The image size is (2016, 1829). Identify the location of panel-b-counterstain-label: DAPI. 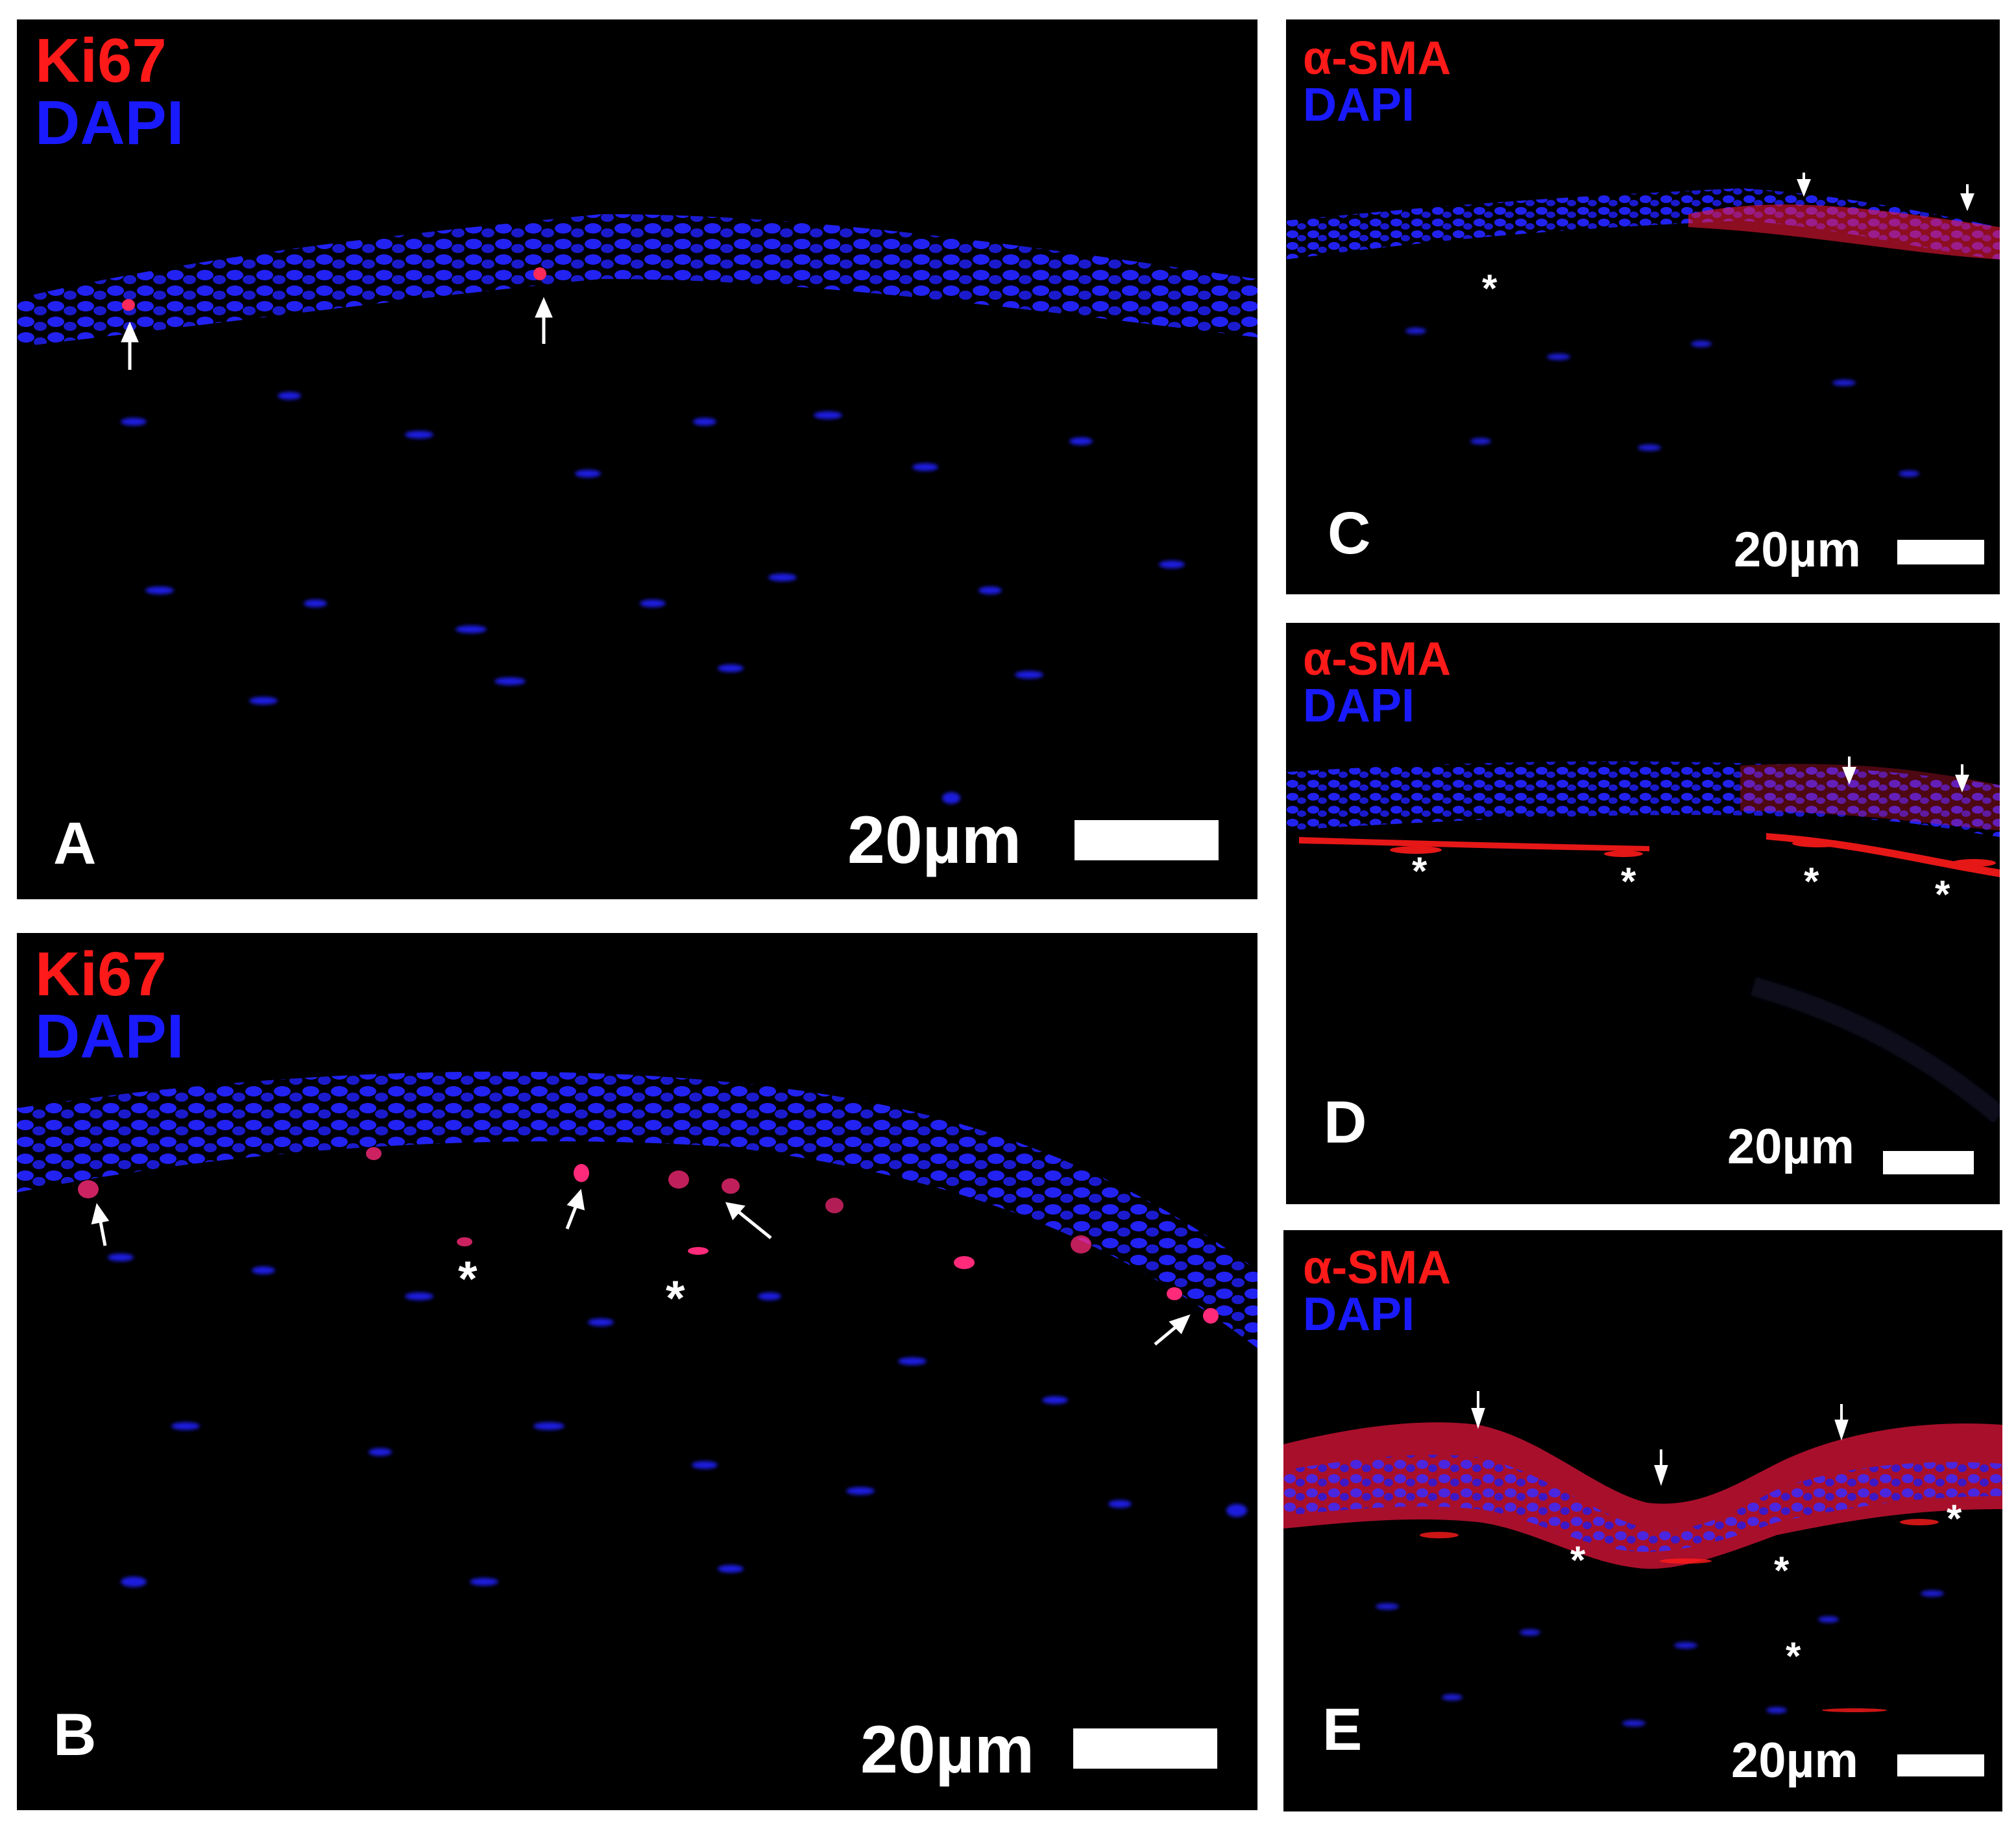
(109, 1036).